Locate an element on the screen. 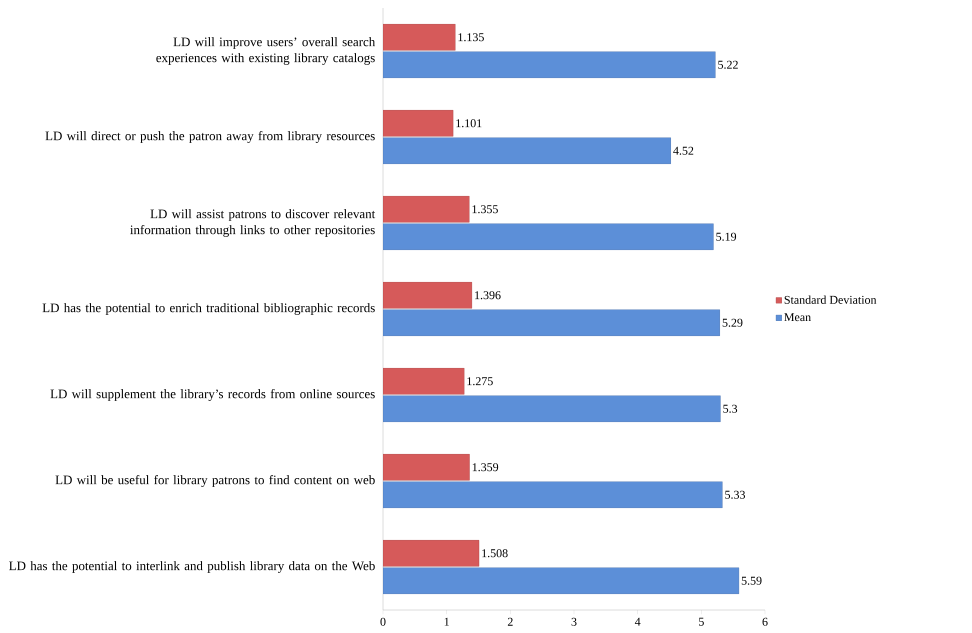 The height and width of the screenshot is (633, 972). data-label: 4.52 is located at coordinates (683, 150).